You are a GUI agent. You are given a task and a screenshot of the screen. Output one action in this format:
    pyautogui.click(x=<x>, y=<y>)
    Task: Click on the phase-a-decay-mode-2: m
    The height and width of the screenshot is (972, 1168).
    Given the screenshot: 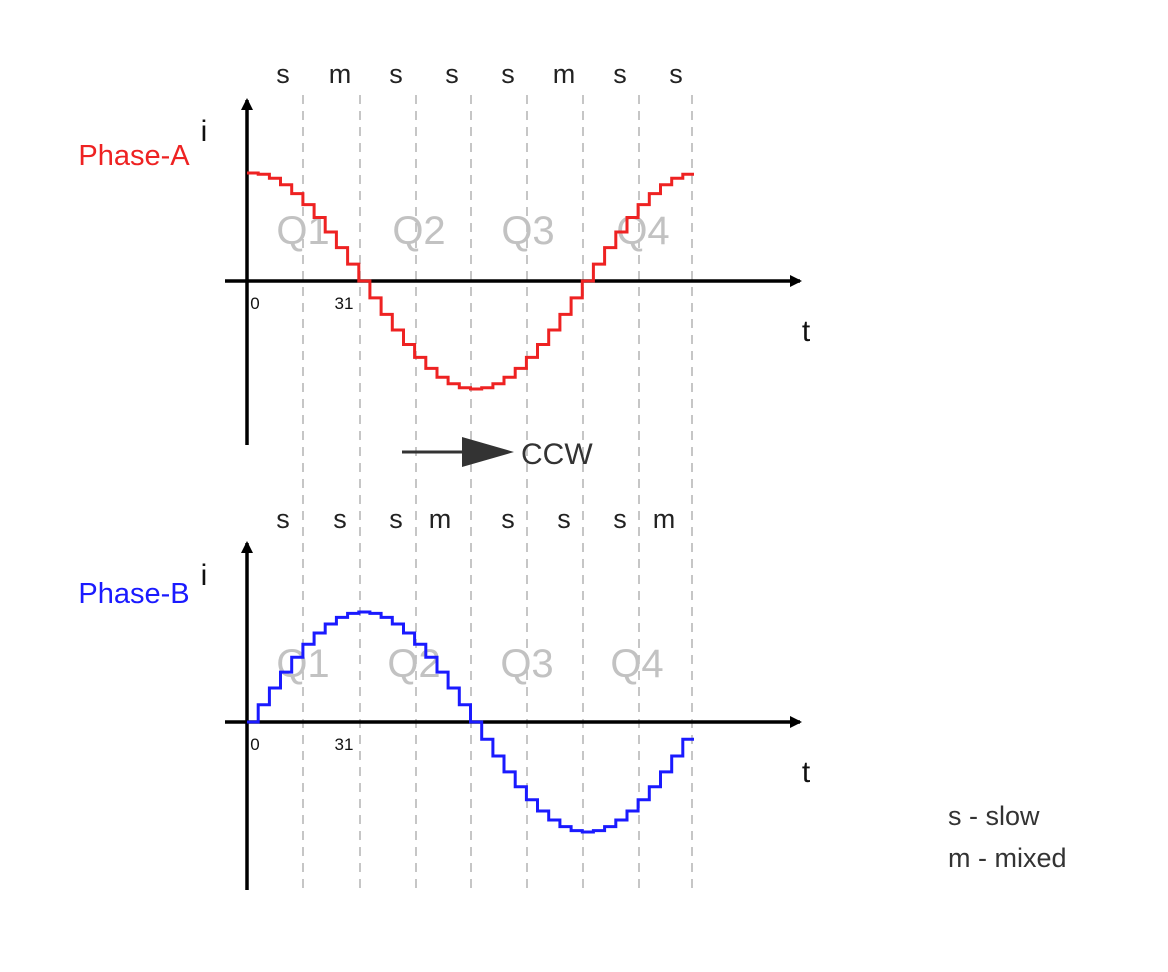 What is the action you would take?
    pyautogui.click(x=340, y=74)
    